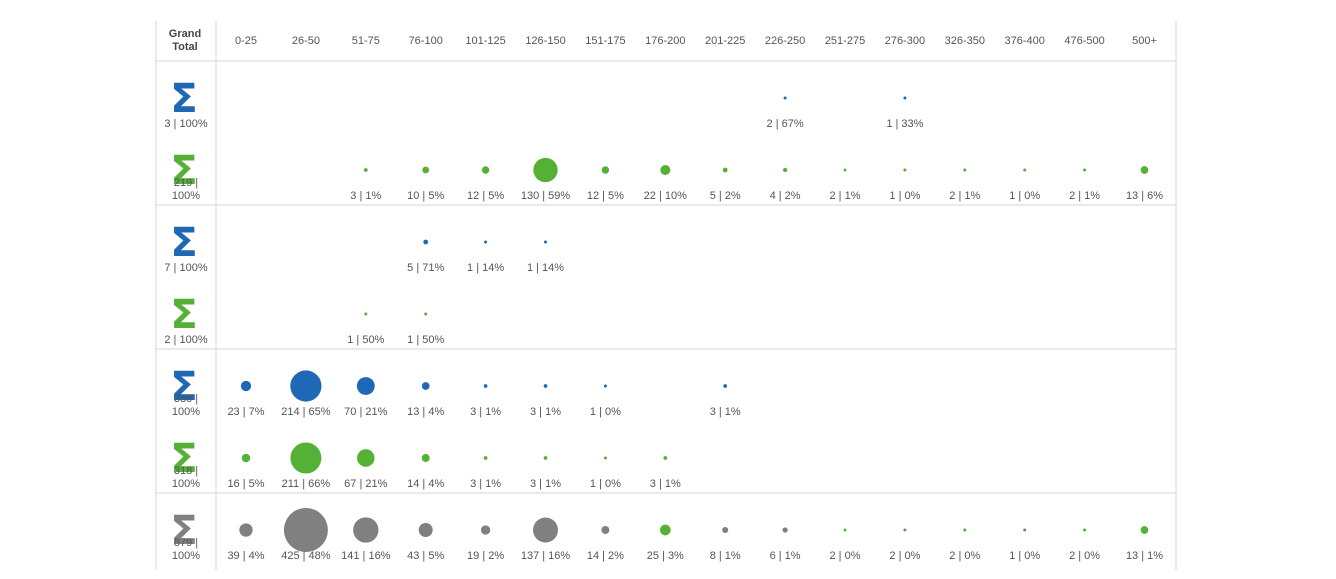 The width and height of the screenshot is (1336, 579). I want to click on grand-total-header: Total, so click(184, 47).